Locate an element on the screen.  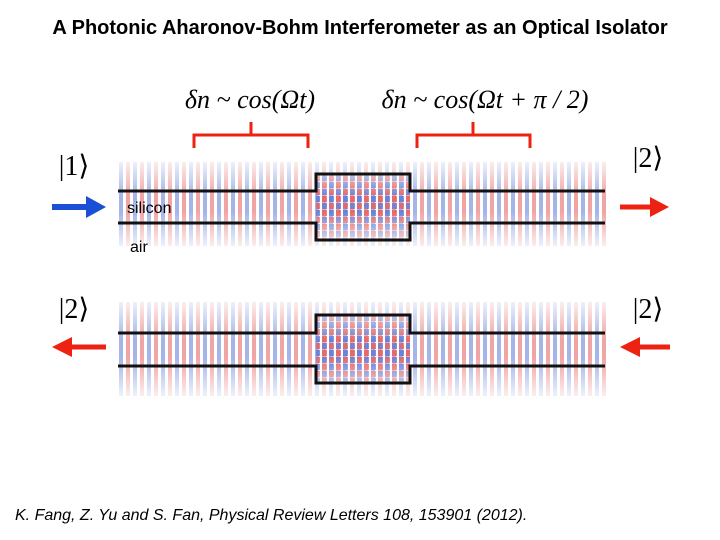
material-label: silicon is located at coordinates (149, 208).